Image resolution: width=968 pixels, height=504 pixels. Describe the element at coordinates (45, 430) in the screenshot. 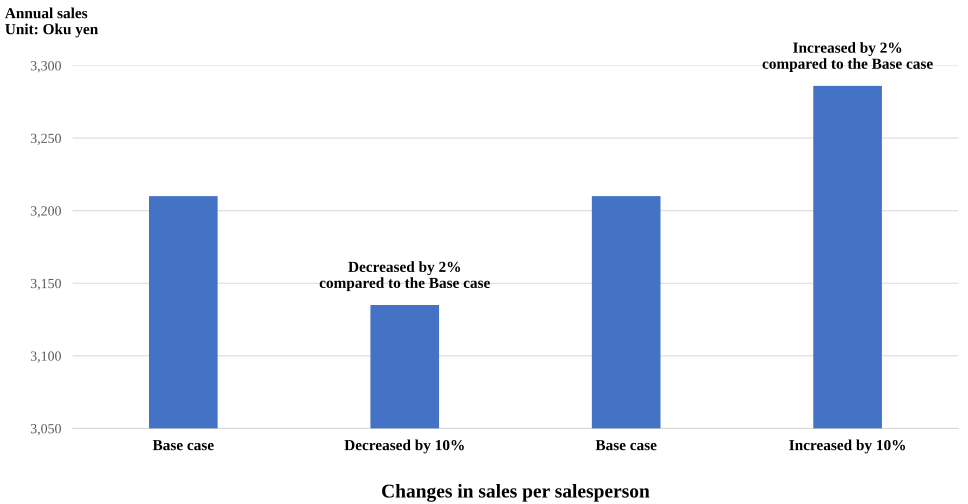

I see `y-tick-label: 3,050` at that location.